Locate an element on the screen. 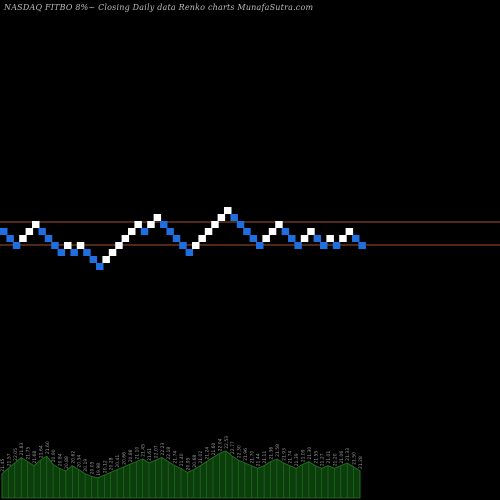  volume-price-label: 21.70 is located at coordinates (252, 457).